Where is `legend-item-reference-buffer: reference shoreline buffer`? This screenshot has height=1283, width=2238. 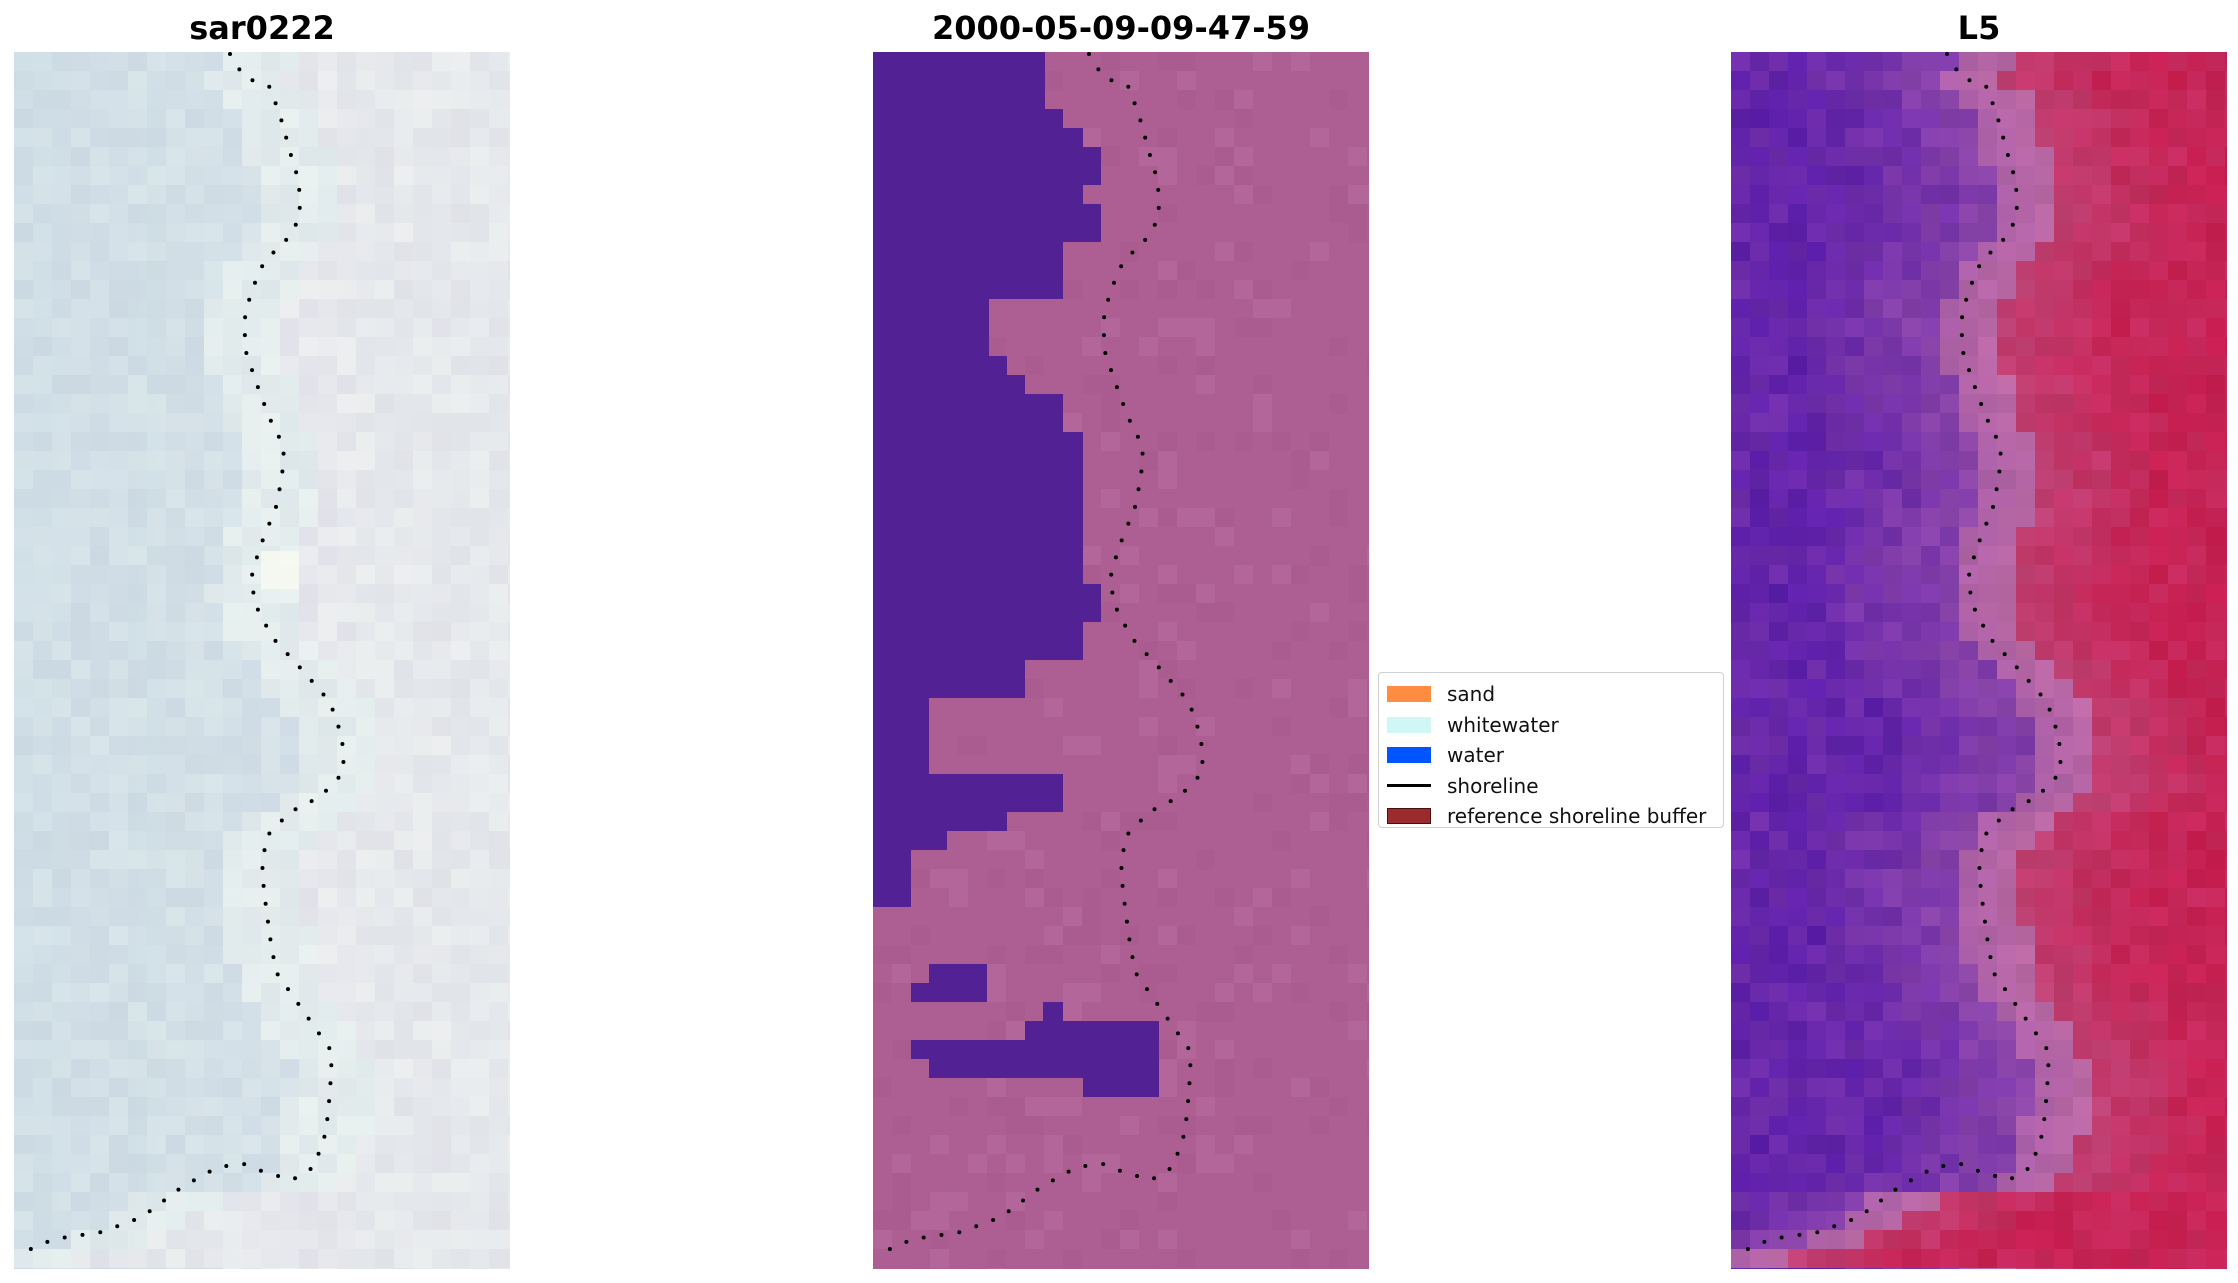 legend-item-reference-buffer: reference shoreline buffer is located at coordinates (1551, 816).